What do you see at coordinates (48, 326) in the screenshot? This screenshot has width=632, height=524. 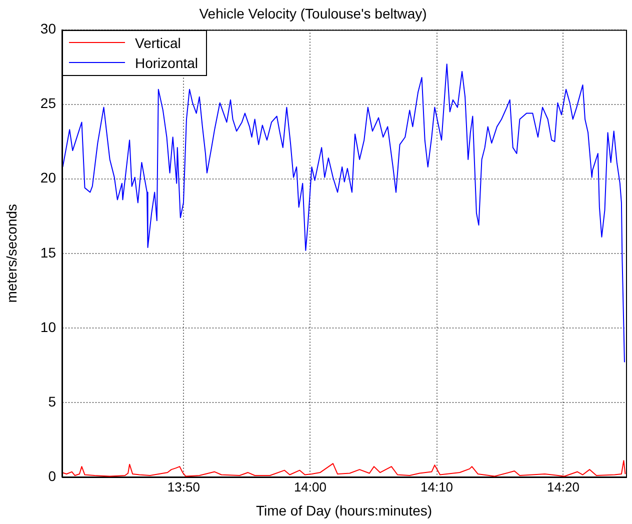 I see `y-tick-label: 10` at bounding box center [48, 326].